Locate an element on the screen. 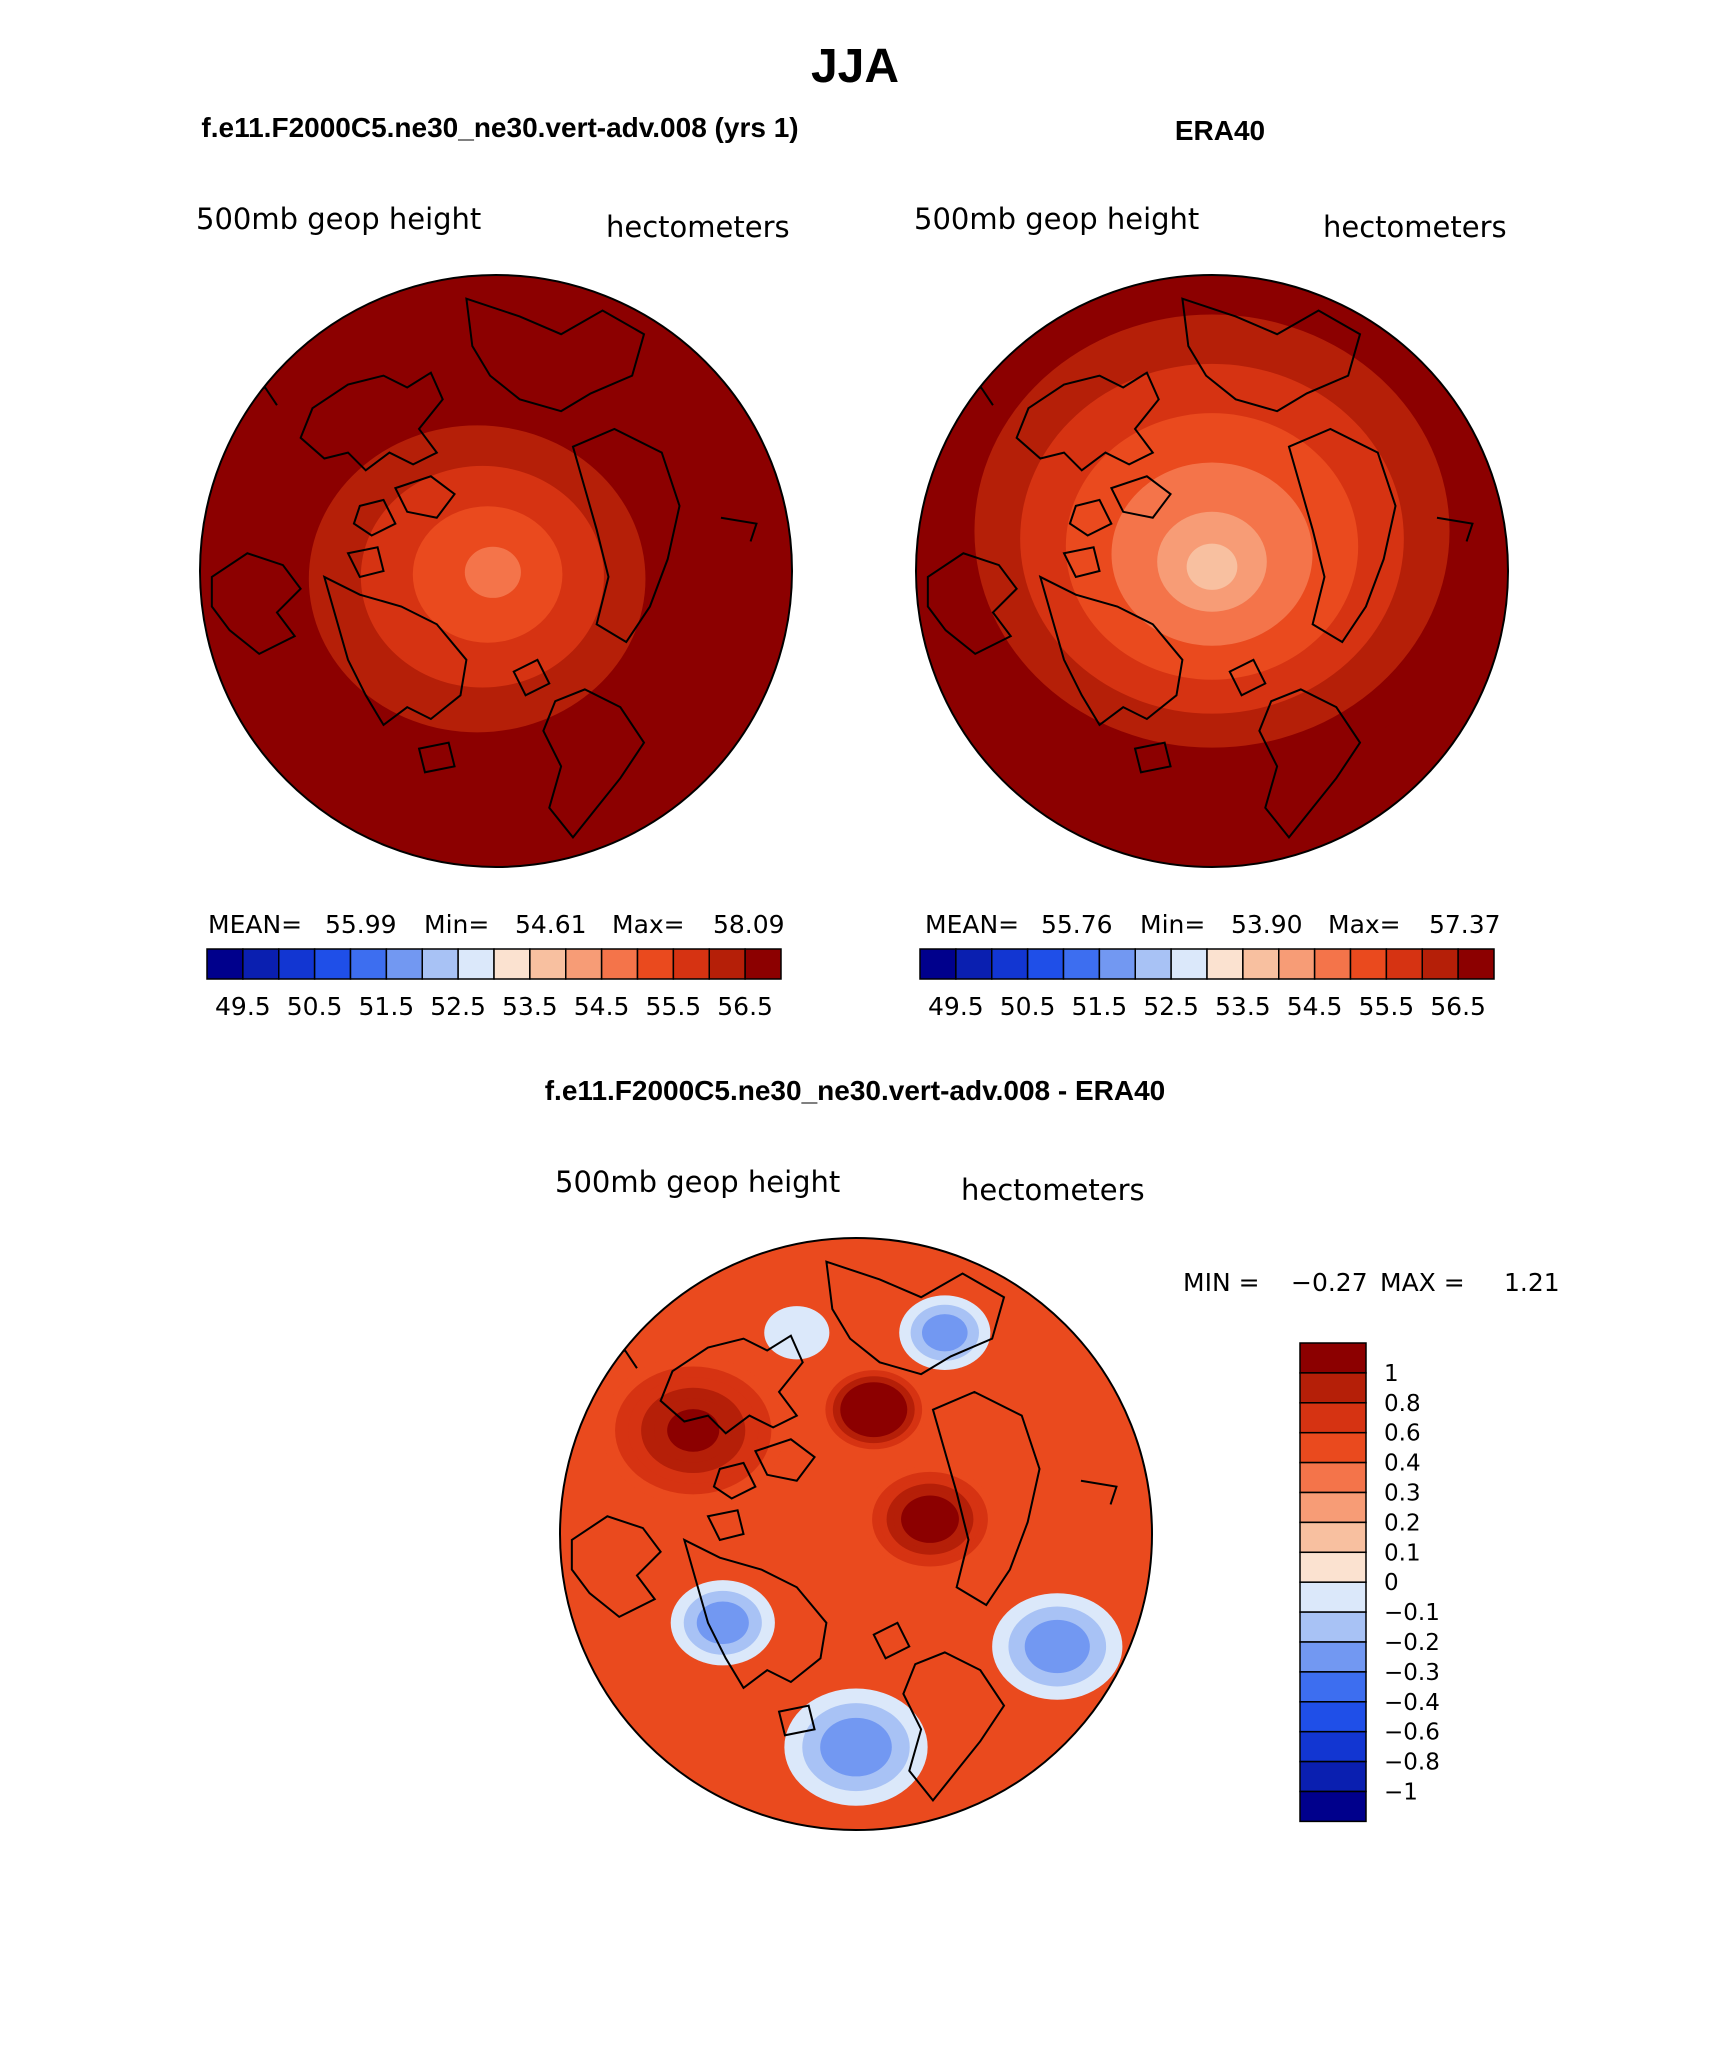 The image size is (1710, 2061). min-value: 54.61 is located at coordinates (551, 924).